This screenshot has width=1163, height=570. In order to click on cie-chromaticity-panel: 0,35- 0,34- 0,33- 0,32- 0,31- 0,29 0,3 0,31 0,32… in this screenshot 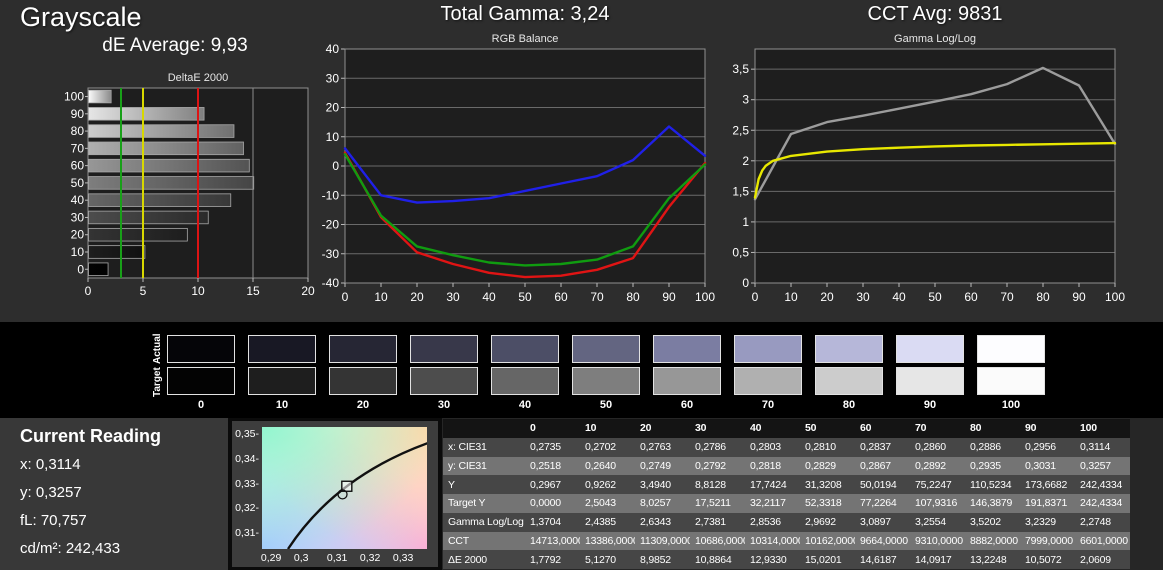, I will do `click(335, 494)`.